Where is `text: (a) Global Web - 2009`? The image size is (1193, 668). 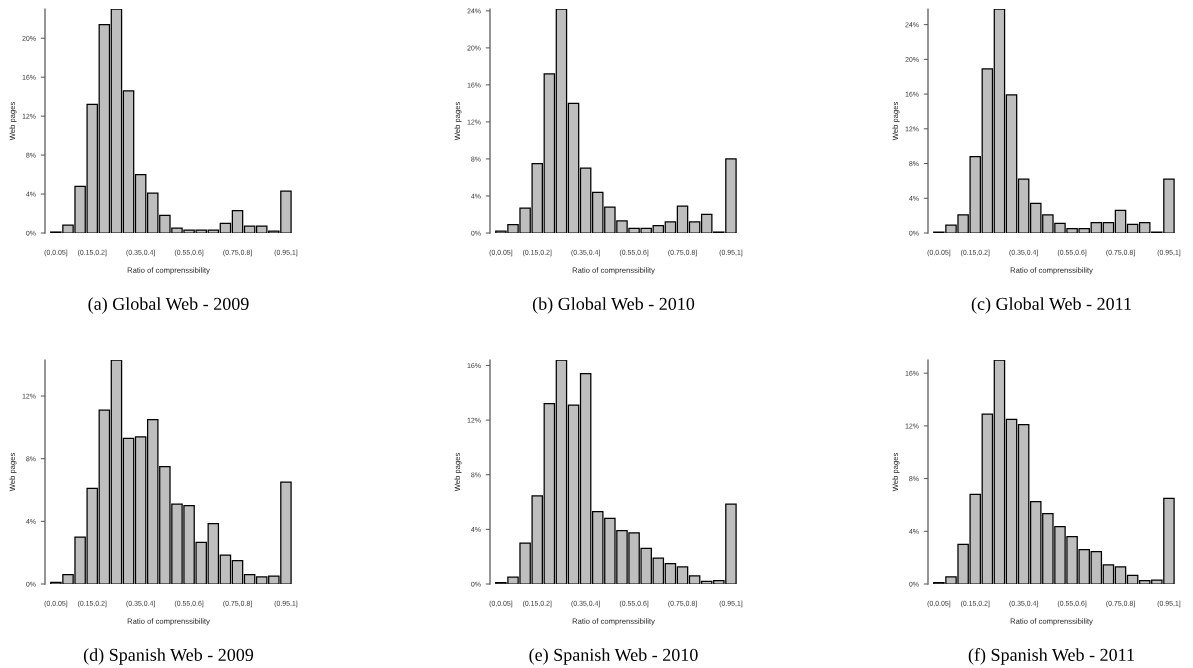 text: (a) Global Web - 2009 is located at coordinates (168, 305).